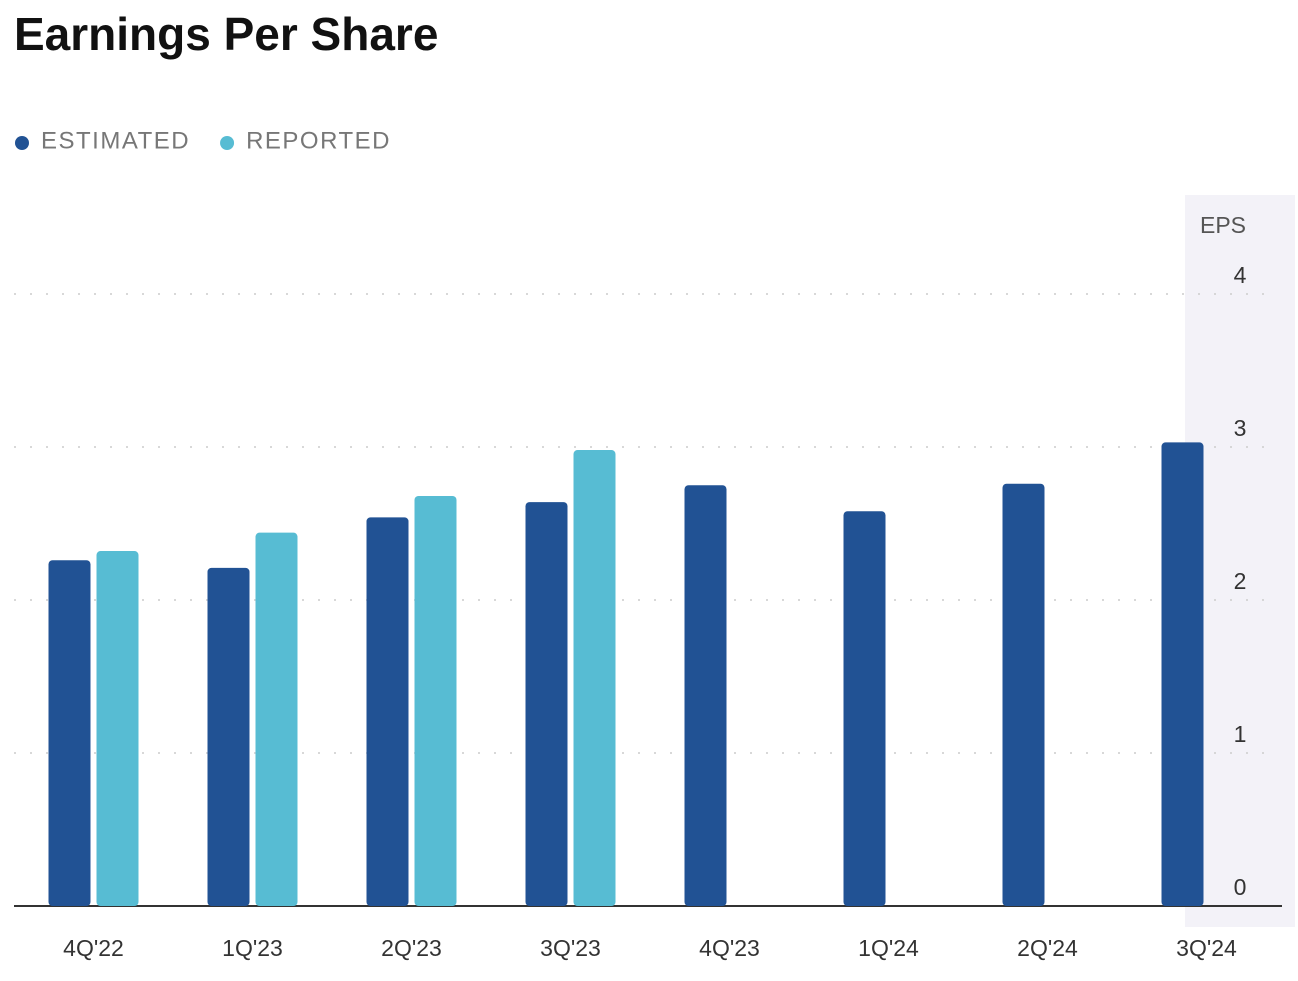 This screenshot has height=981, width=1298. What do you see at coordinates (1240, 887) in the screenshot?
I see `y-tick-label: 0` at bounding box center [1240, 887].